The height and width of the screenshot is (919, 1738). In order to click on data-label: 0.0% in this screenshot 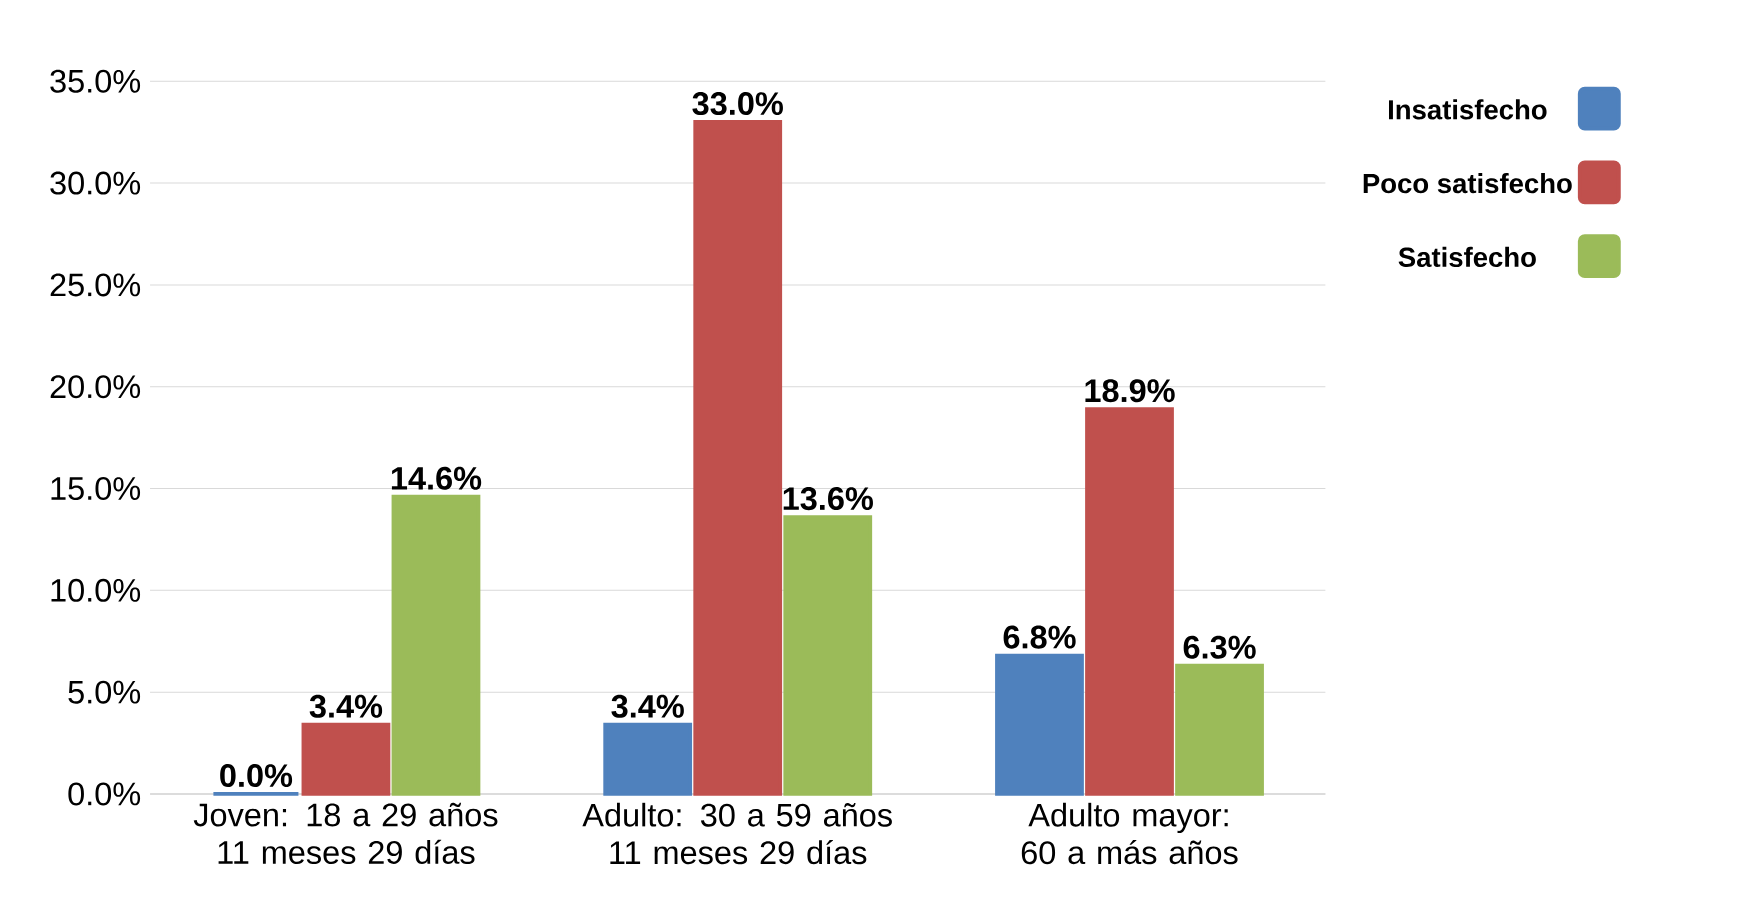, I will do `click(256, 776)`.